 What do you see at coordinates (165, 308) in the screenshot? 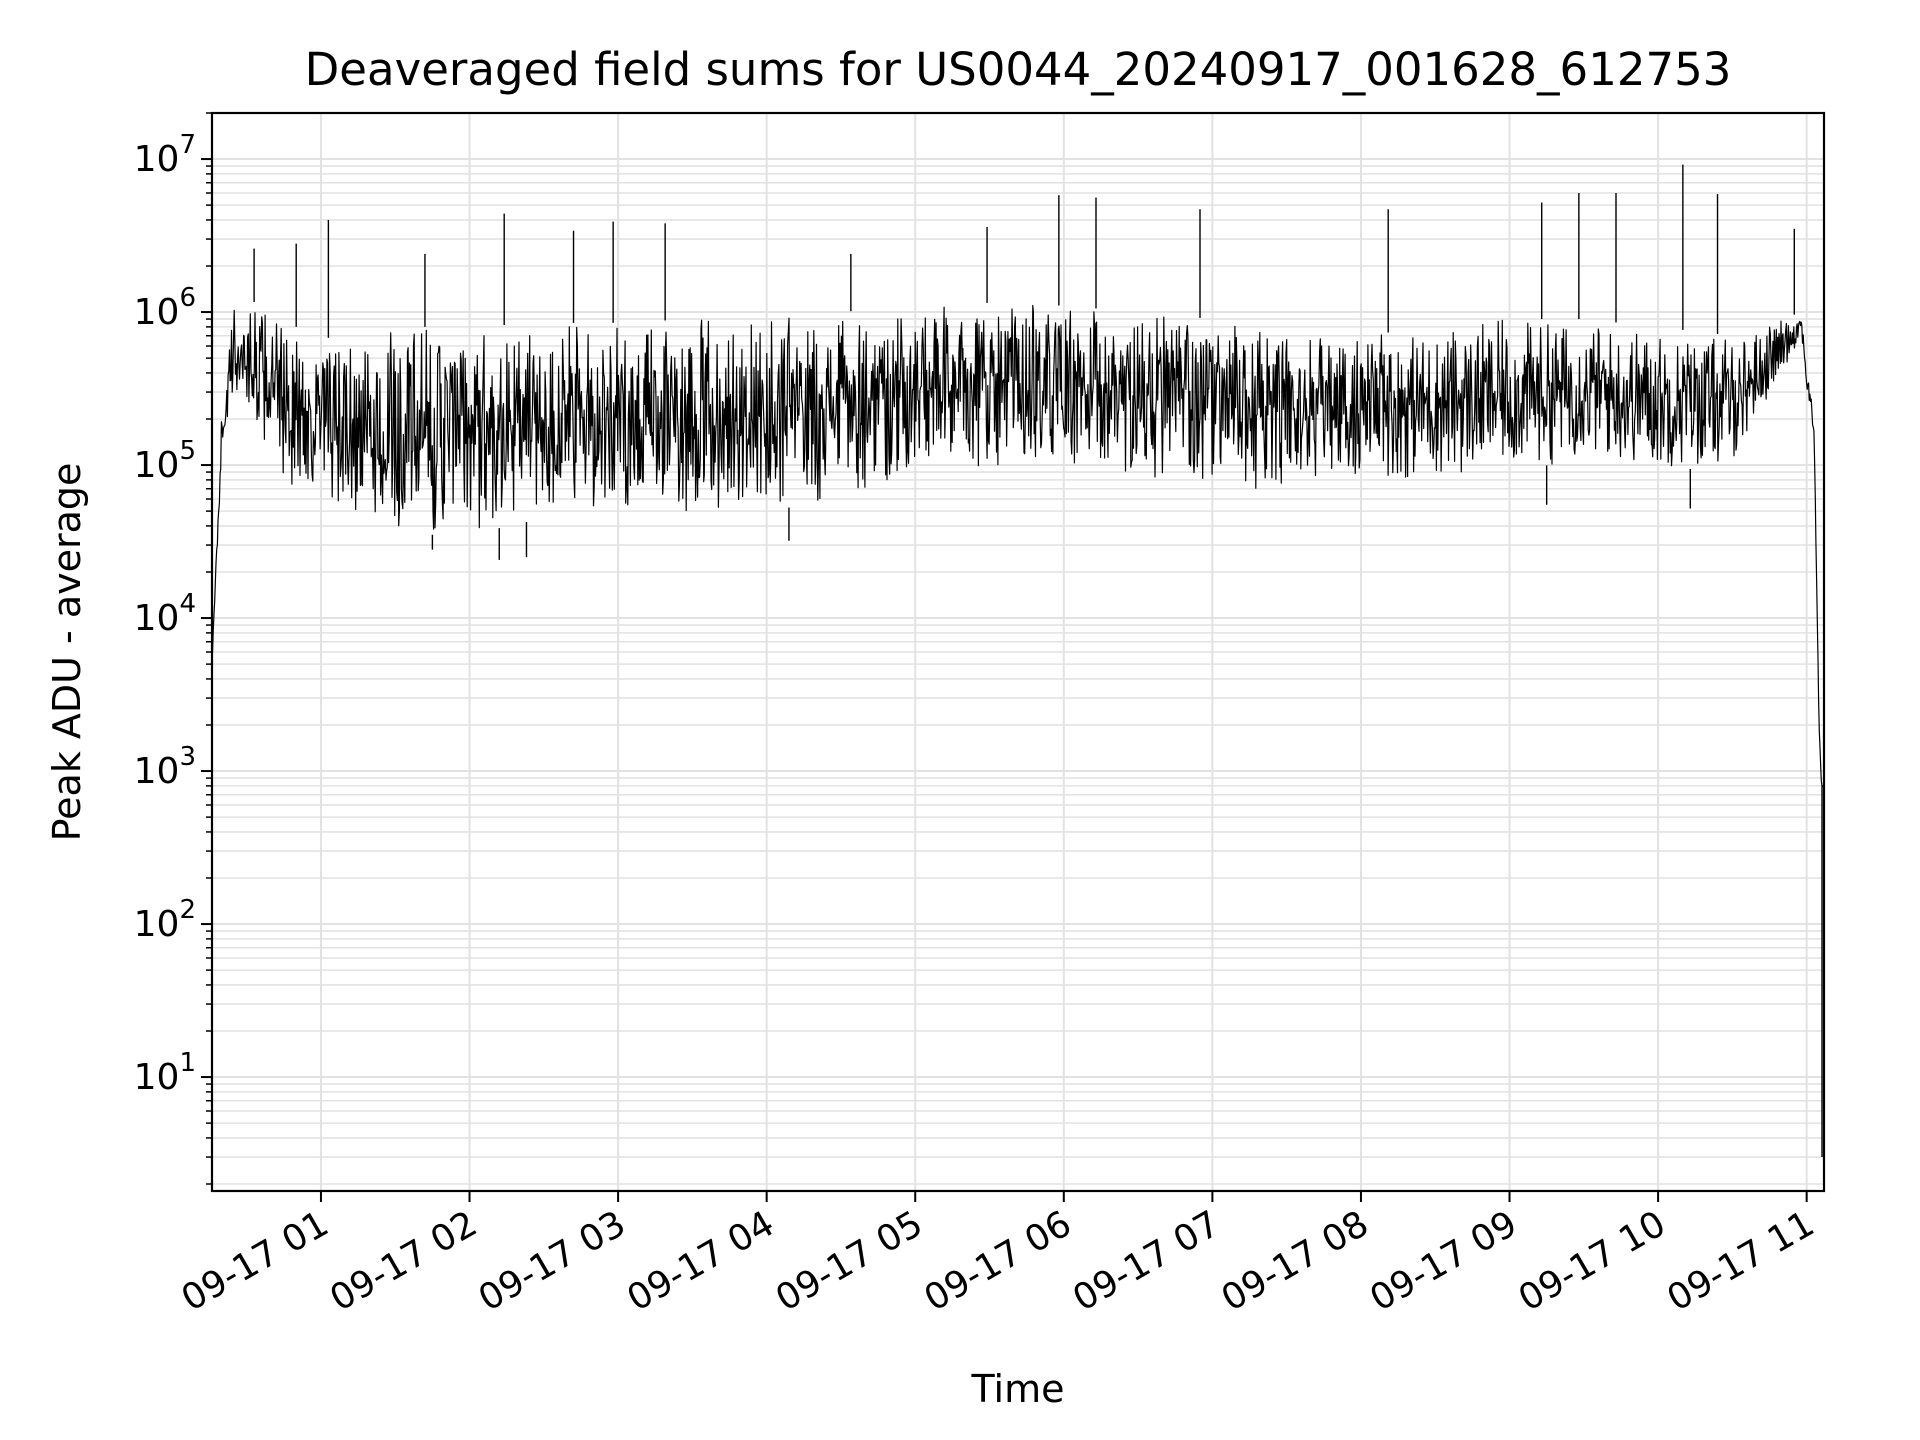
I see `y-tick-label: 10⁶` at bounding box center [165, 308].